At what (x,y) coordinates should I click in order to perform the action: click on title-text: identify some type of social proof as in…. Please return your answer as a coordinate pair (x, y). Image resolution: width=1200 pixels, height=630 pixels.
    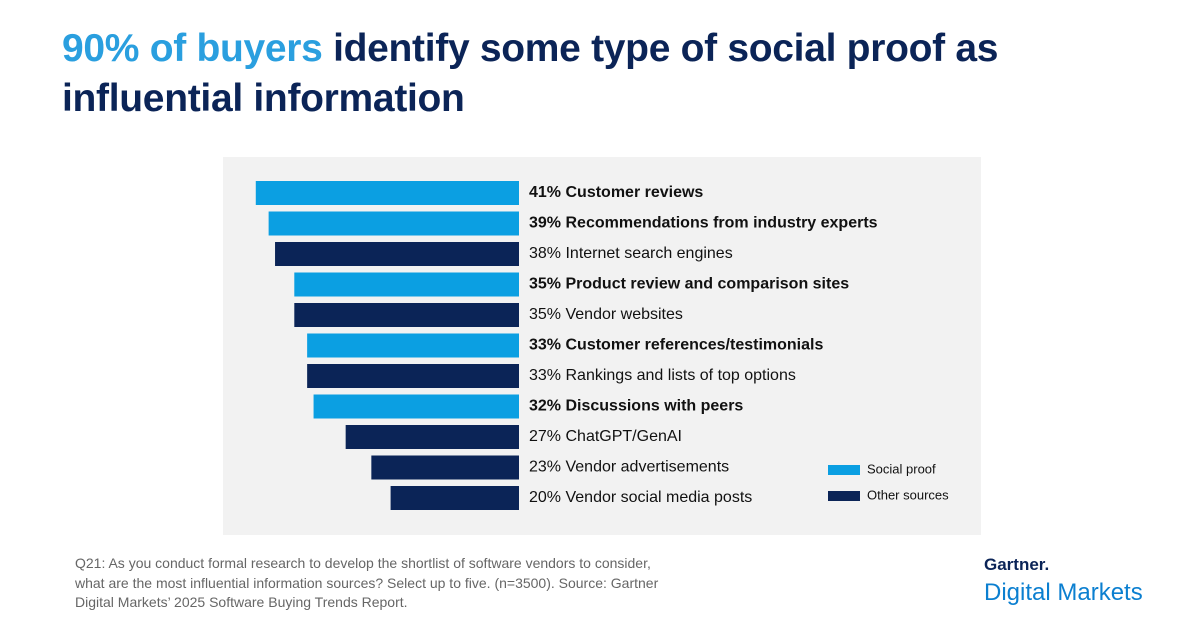
    Looking at the image, I should click on (530, 73).